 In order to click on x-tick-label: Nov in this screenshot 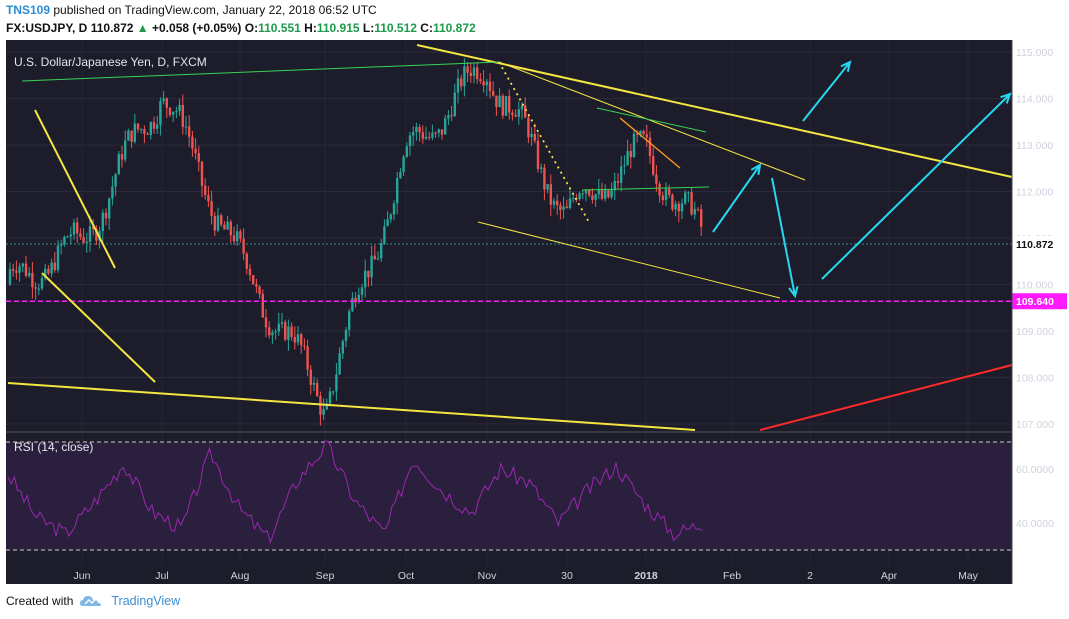, I will do `click(487, 576)`.